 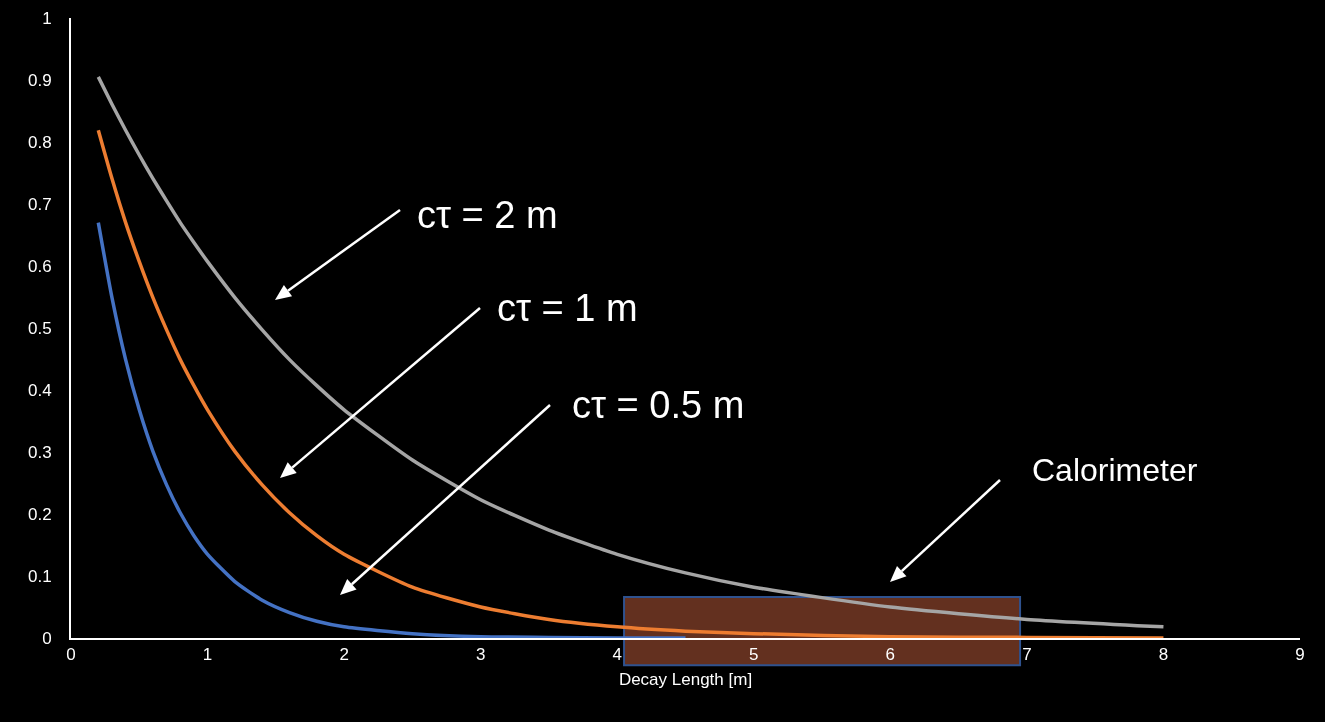 What do you see at coordinates (207, 655) in the screenshot?
I see `x-tick-label: 1` at bounding box center [207, 655].